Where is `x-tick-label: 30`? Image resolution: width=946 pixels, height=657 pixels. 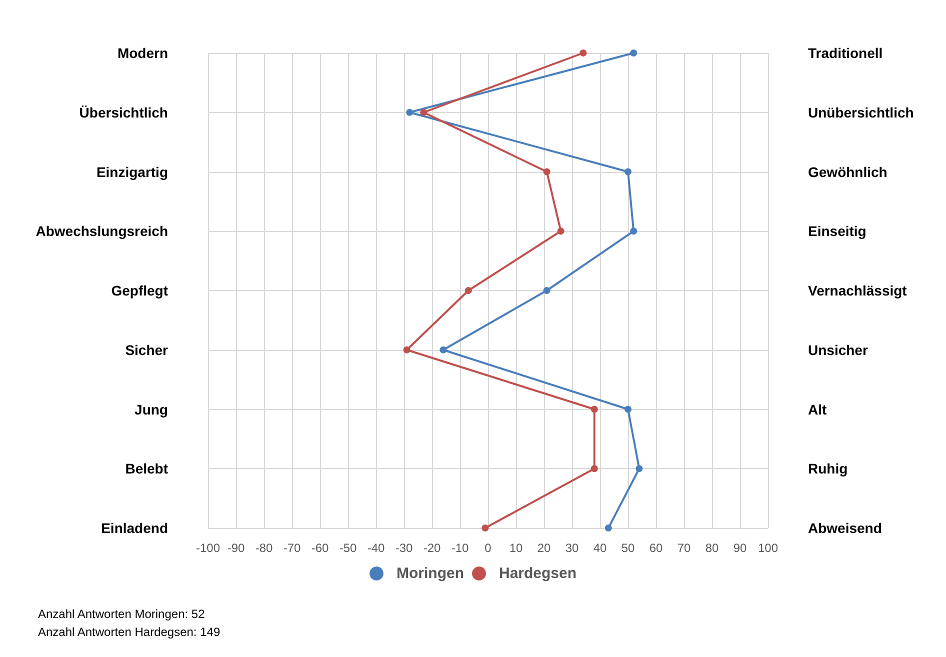
x-tick-label: 30 is located at coordinates (572, 548).